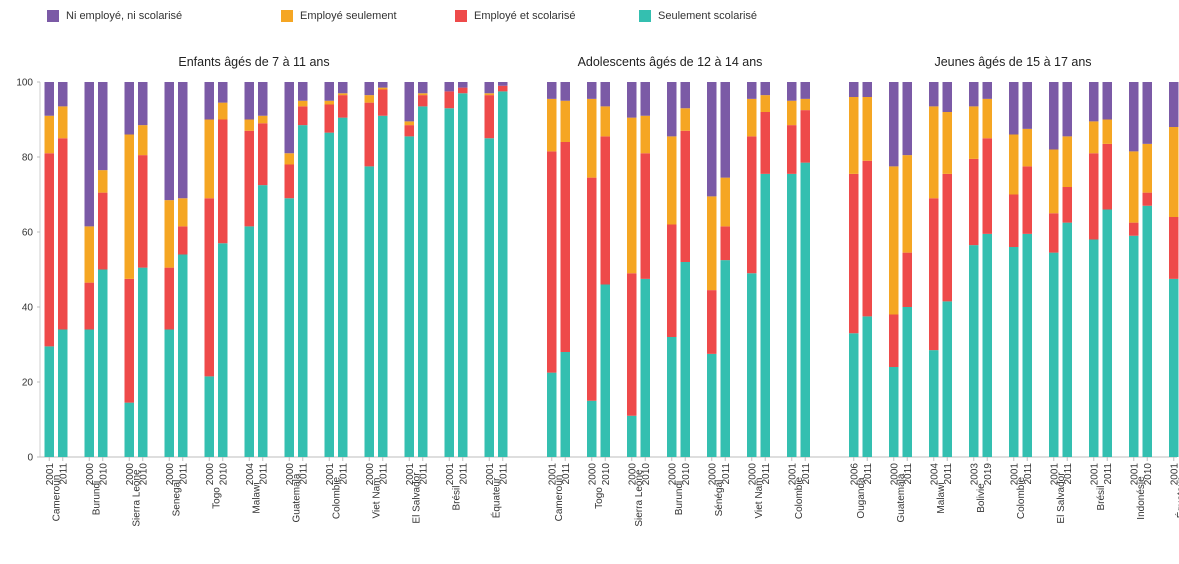 The image size is (1179, 564). What do you see at coordinates (854, 474) in the screenshot?
I see `x-year-label: 2006` at bounding box center [854, 474].